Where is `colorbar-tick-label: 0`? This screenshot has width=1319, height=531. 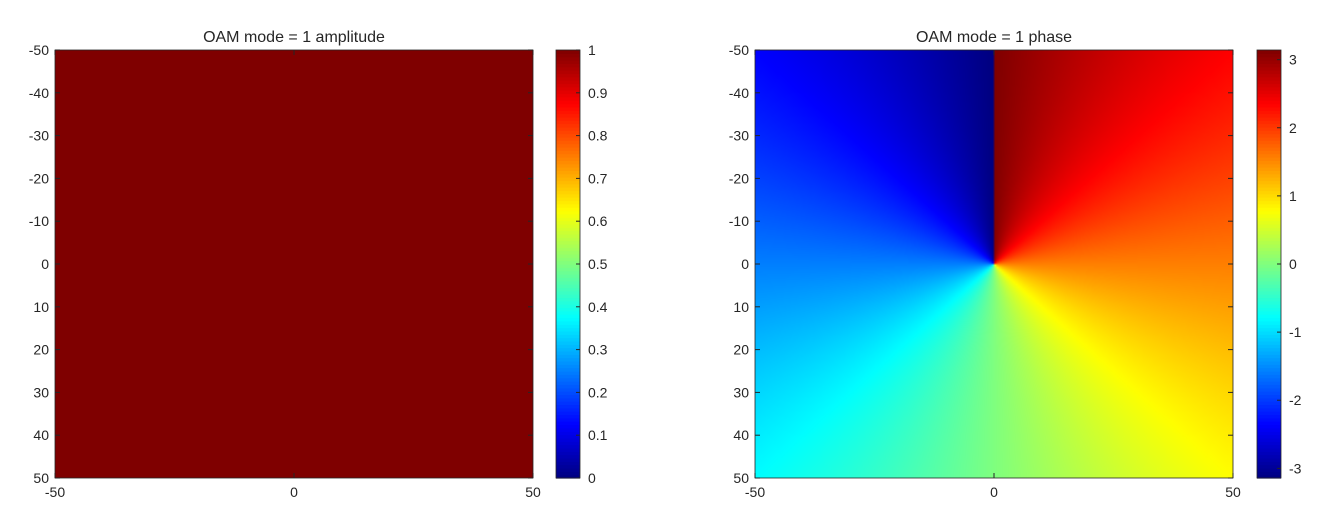
colorbar-tick-label: 0 is located at coordinates (592, 478).